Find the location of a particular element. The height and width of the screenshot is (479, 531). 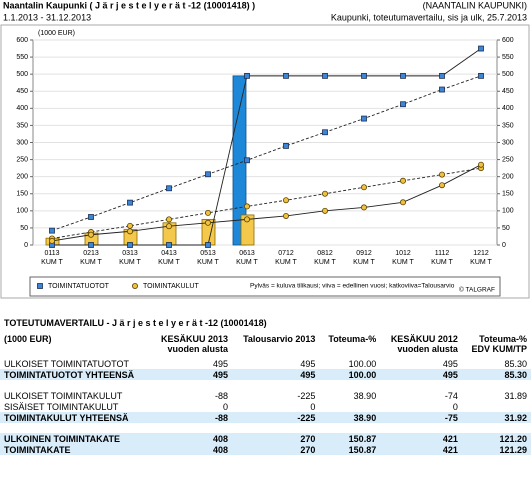

y2-tick-label: 350 is located at coordinates (508, 125).